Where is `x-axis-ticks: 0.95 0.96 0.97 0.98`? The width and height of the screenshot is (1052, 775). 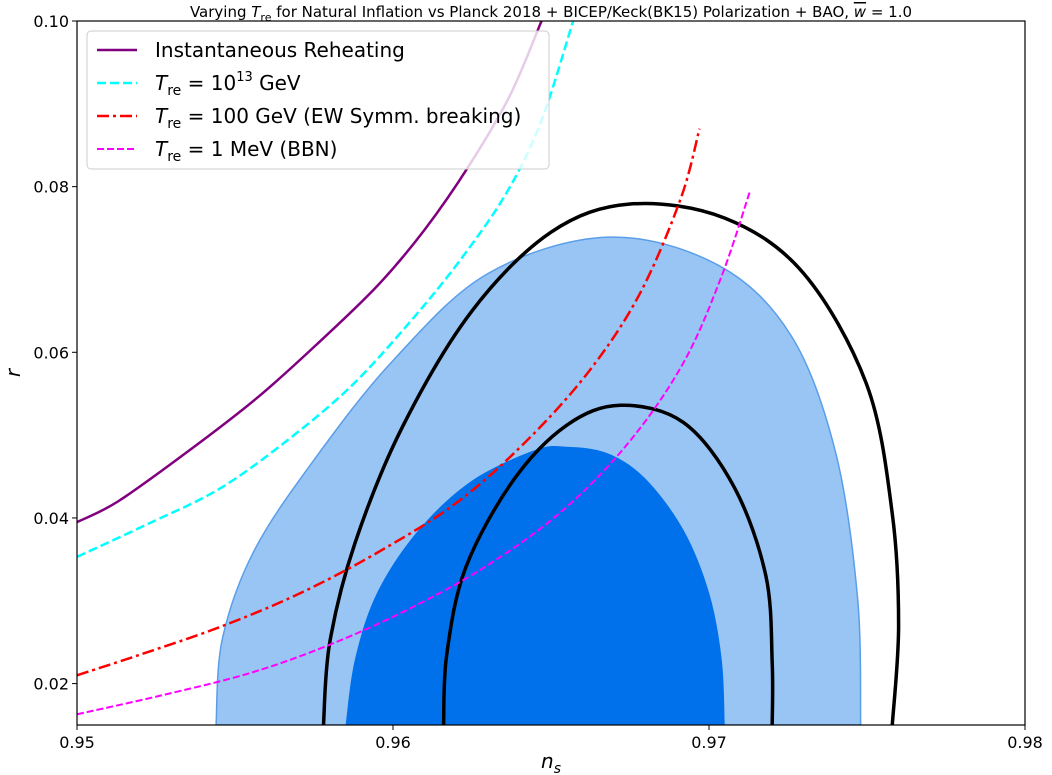
x-axis-ticks: 0.95 0.96 0.97 0.98 is located at coordinates (551, 738).